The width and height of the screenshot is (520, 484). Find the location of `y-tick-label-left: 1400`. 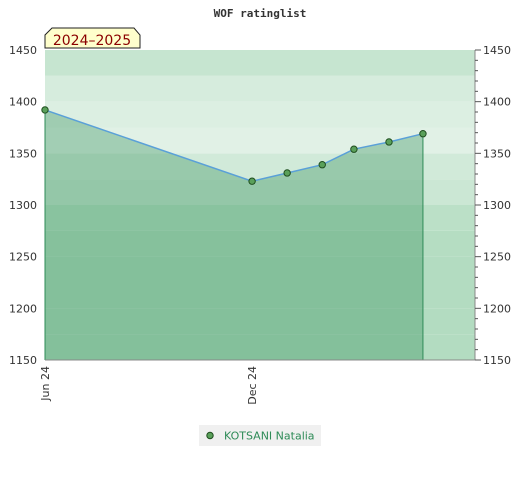

y-tick-label-left: 1400 is located at coordinates (23, 102).